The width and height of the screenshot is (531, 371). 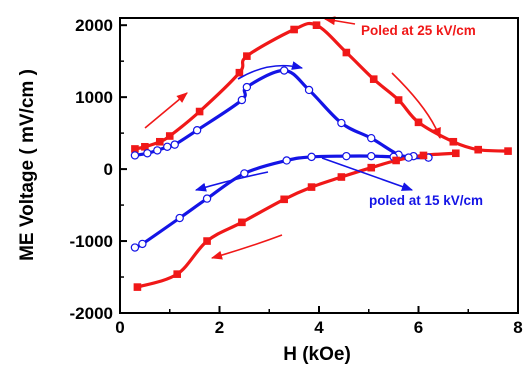 What do you see at coordinates (246, 247) in the screenshot?
I see `red-arrow-return` at bounding box center [246, 247].